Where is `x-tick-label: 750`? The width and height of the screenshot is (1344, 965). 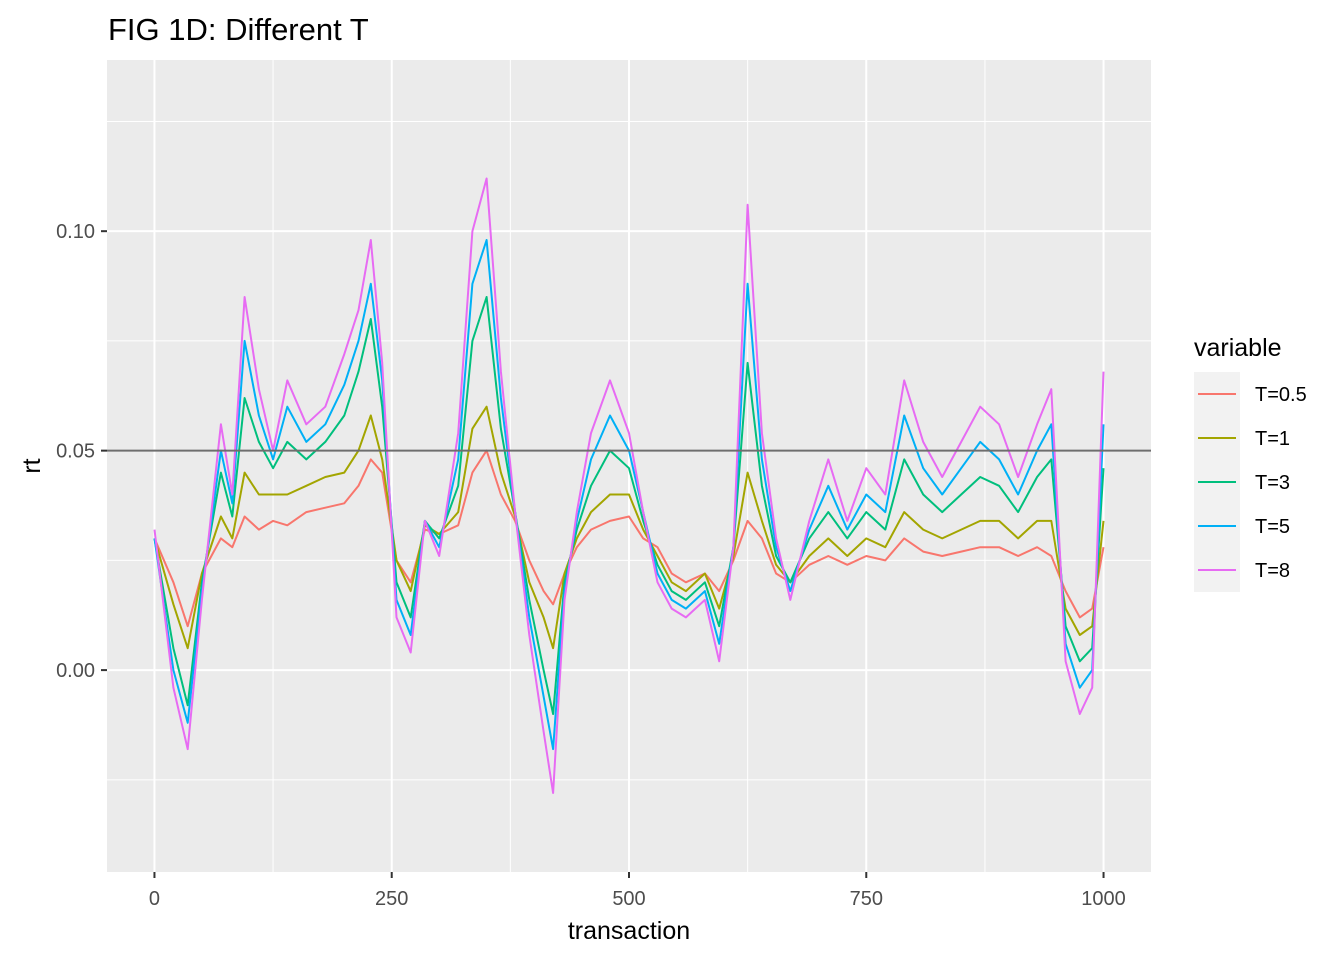 x-tick-label: 750 is located at coordinates (866, 899).